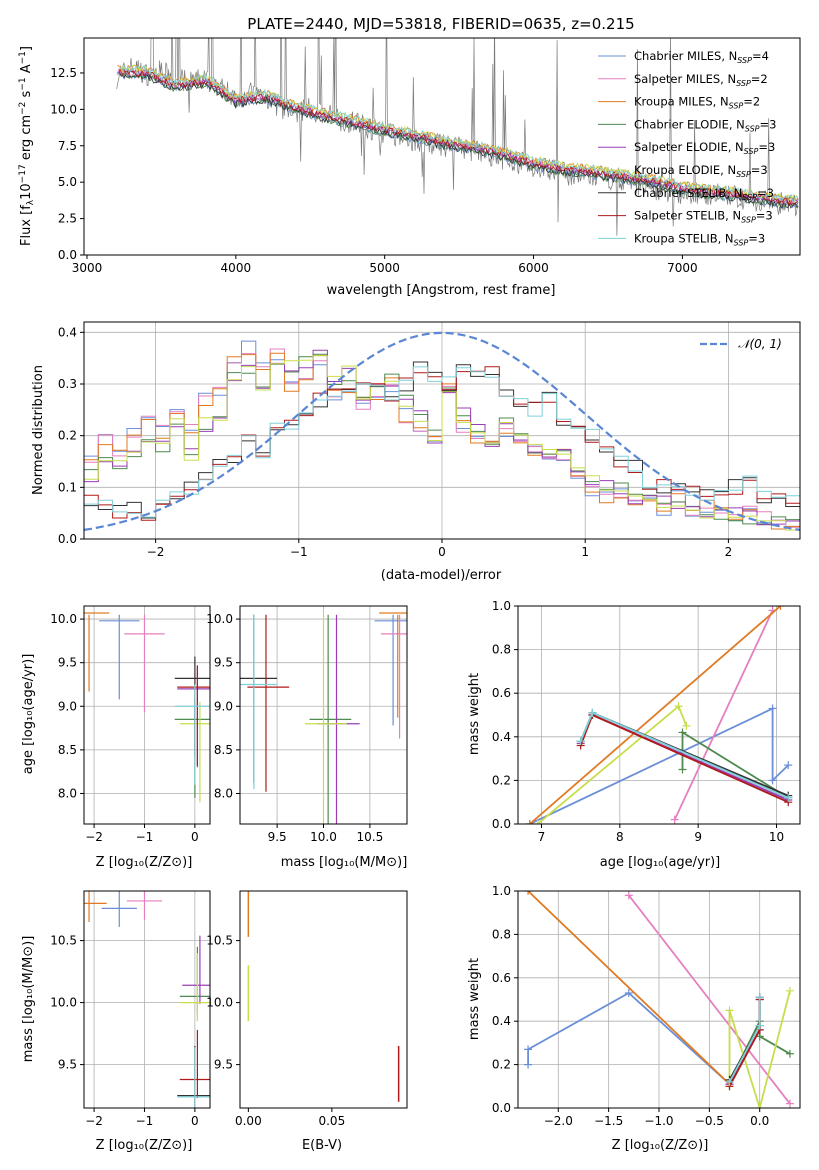 The image size is (819, 1170). What do you see at coordinates (759, 1121) in the screenshot?
I see `x-tick-label: 0.0` at bounding box center [759, 1121].